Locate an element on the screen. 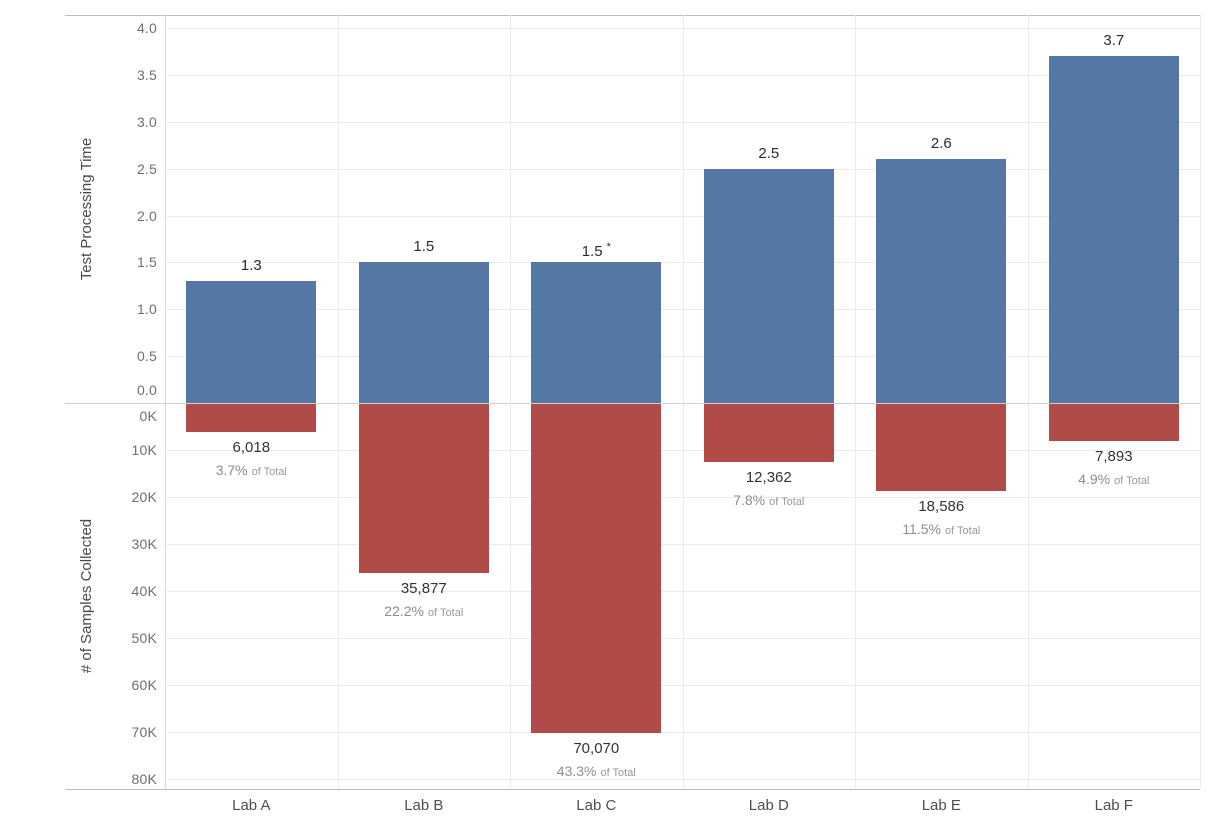 This screenshot has height=828, width=1228. bar-test-processing-time-lab-f is located at coordinates (1113, 229).